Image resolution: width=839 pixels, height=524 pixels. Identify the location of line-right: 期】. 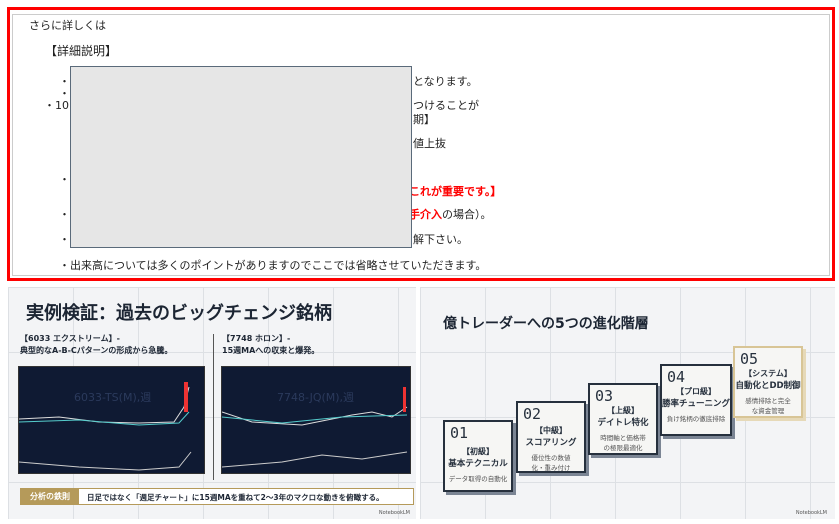
(424, 119).